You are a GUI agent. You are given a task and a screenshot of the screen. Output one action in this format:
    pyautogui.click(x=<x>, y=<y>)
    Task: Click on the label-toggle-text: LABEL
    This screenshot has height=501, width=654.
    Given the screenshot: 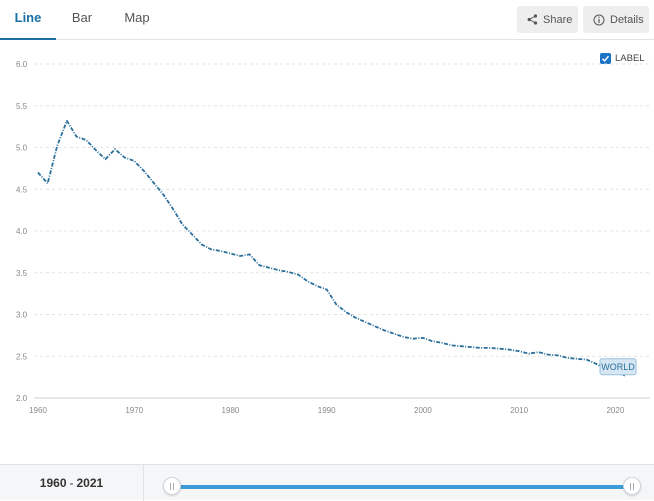 What is the action you would take?
    pyautogui.click(x=630, y=58)
    